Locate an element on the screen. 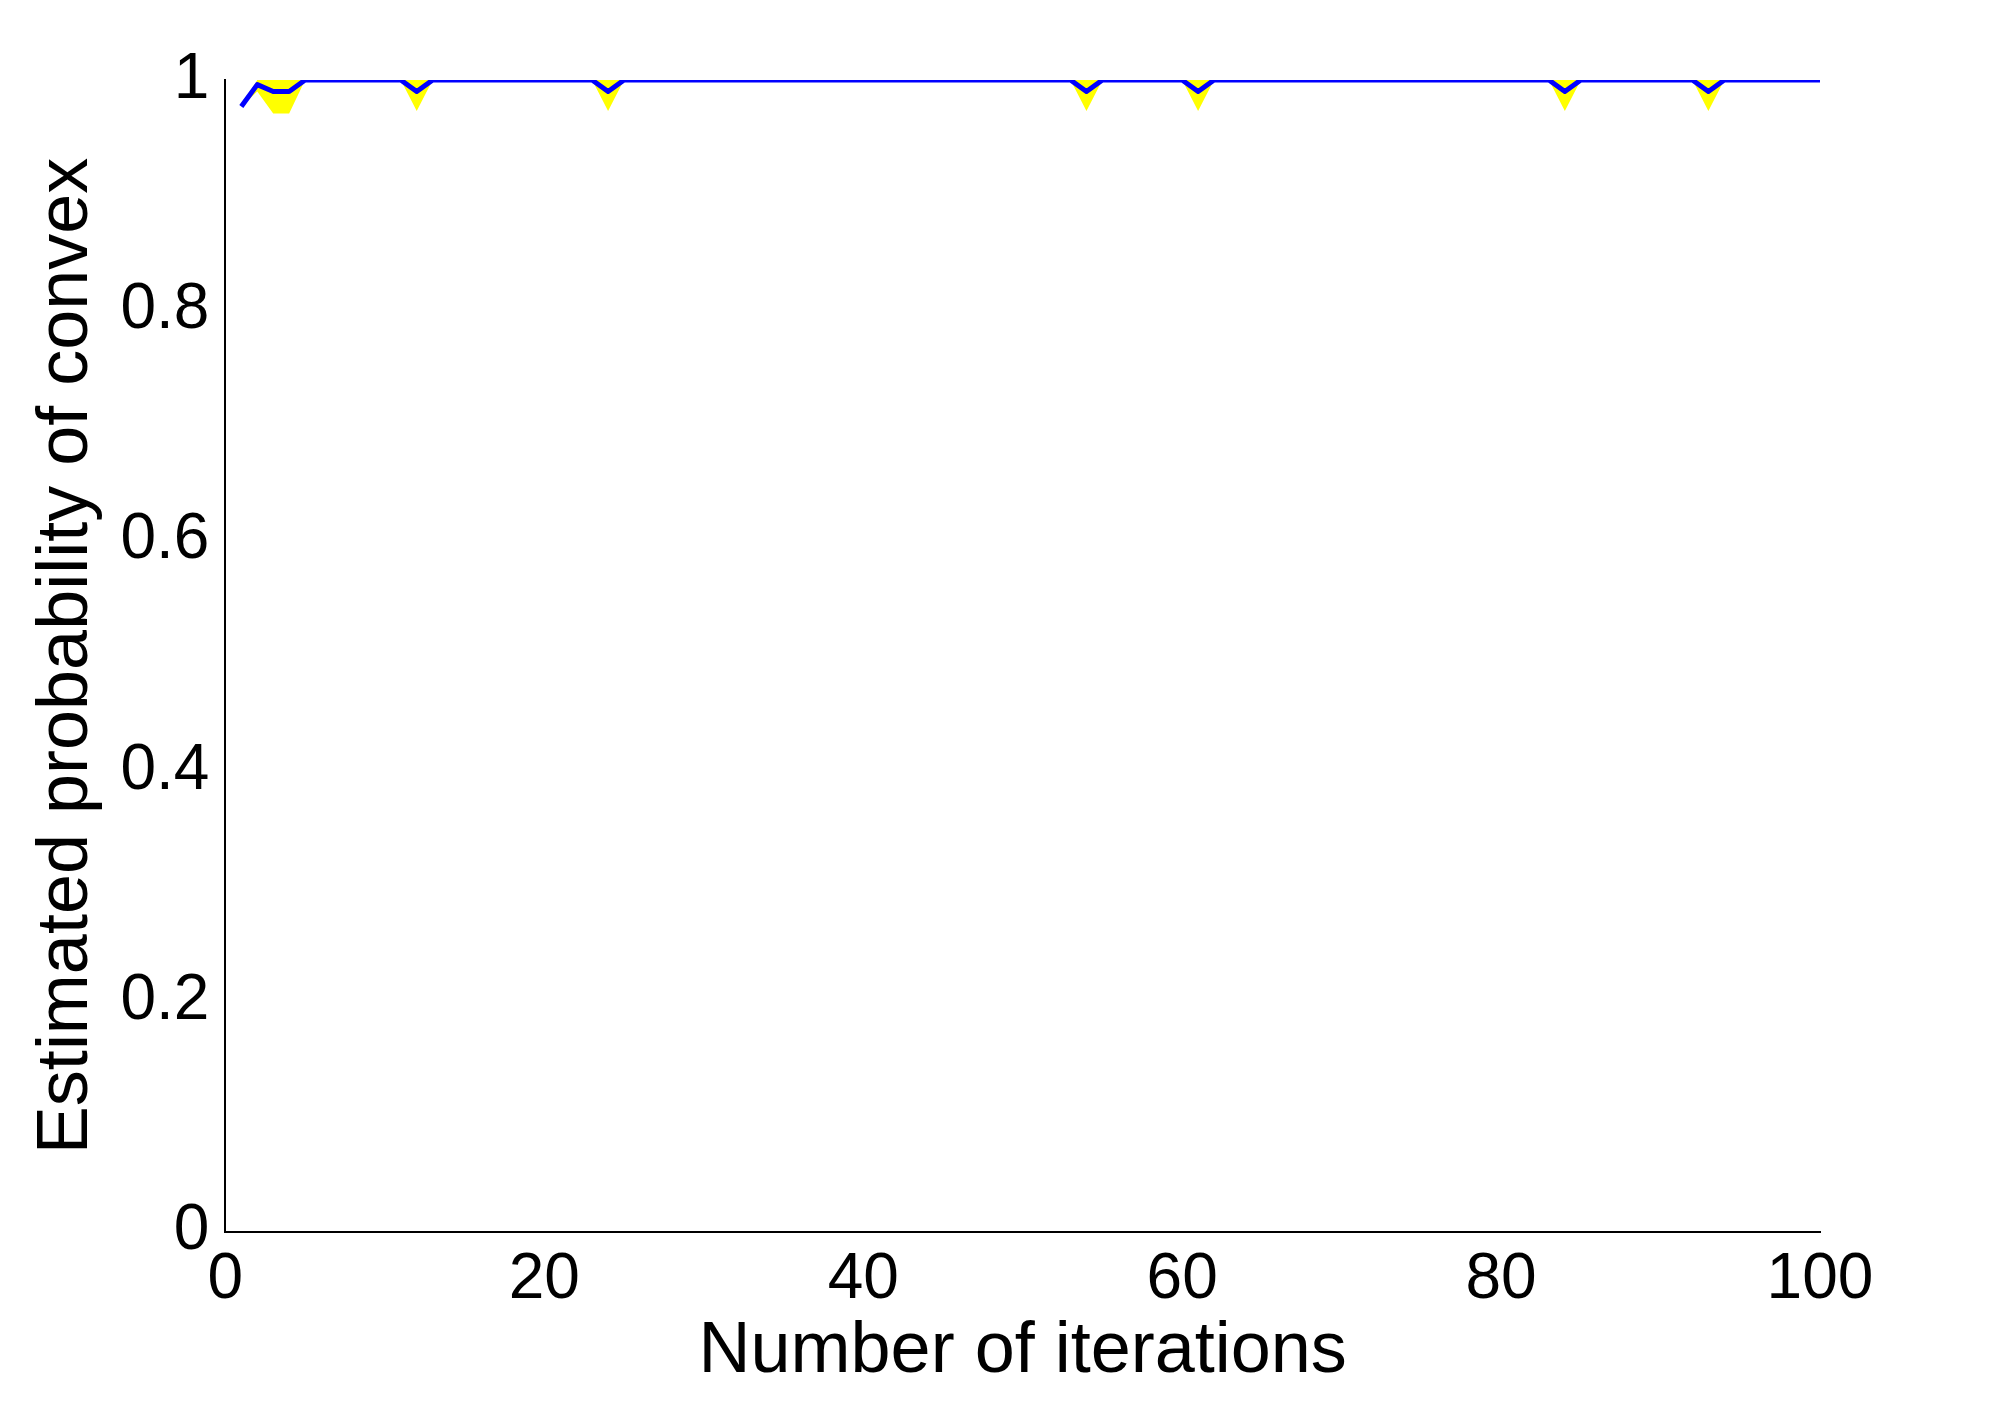 This screenshot has width=2000, height=1419. y-tick-label: 0 is located at coordinates (191, 1227).